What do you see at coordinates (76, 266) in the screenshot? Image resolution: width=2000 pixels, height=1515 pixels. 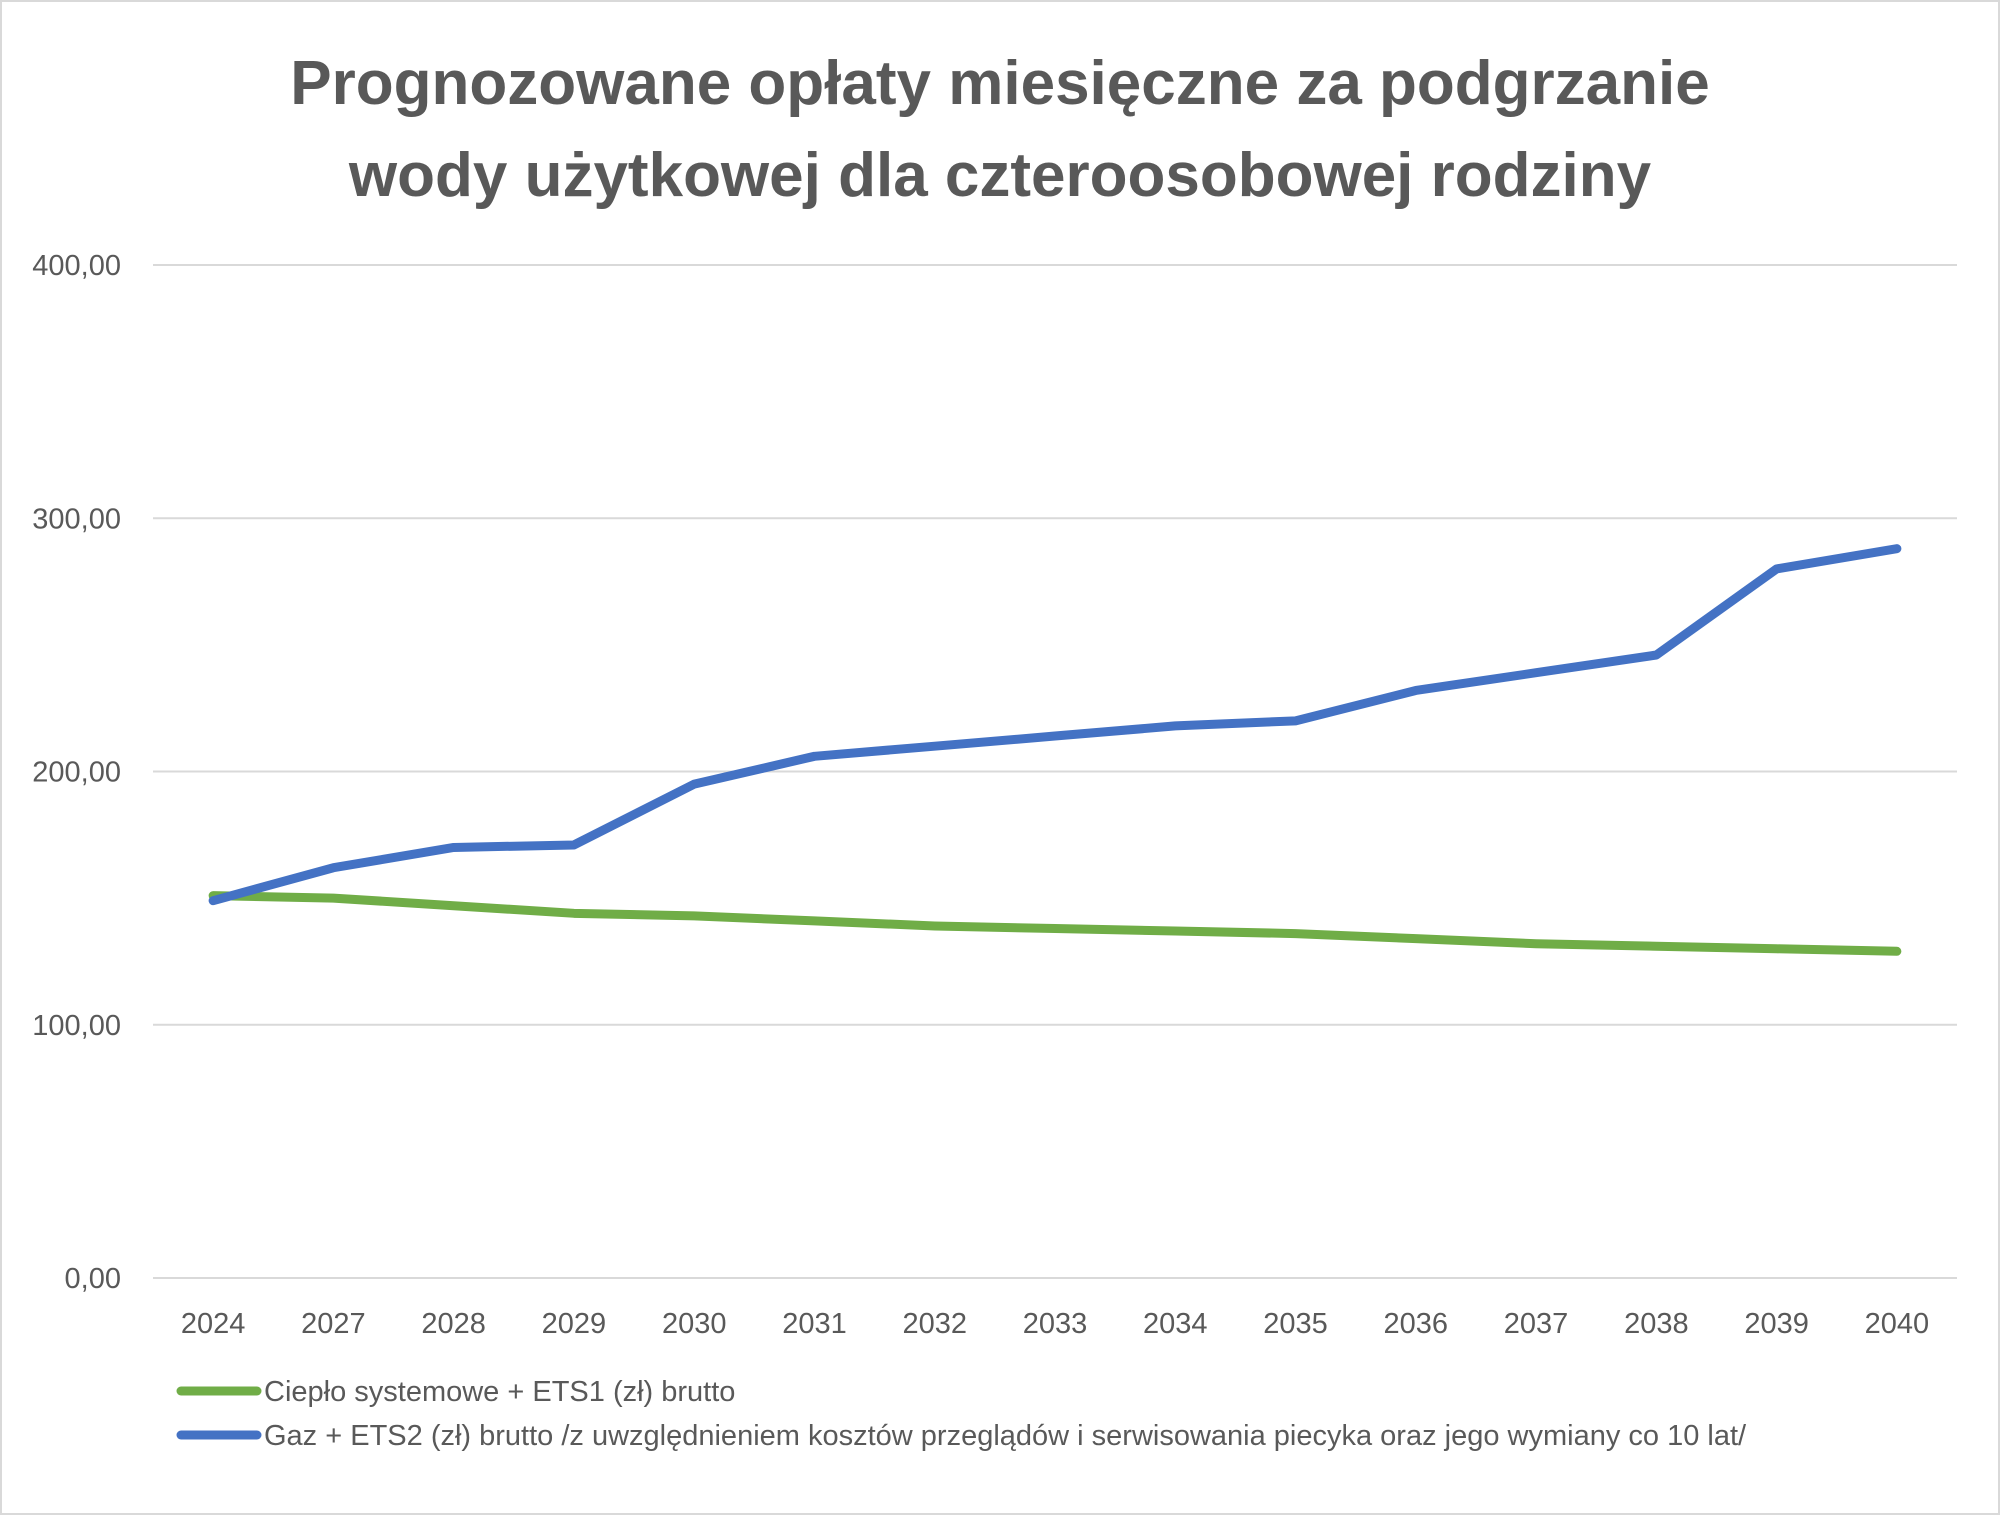 I see `y-tick-label: 400,00` at bounding box center [76, 266].